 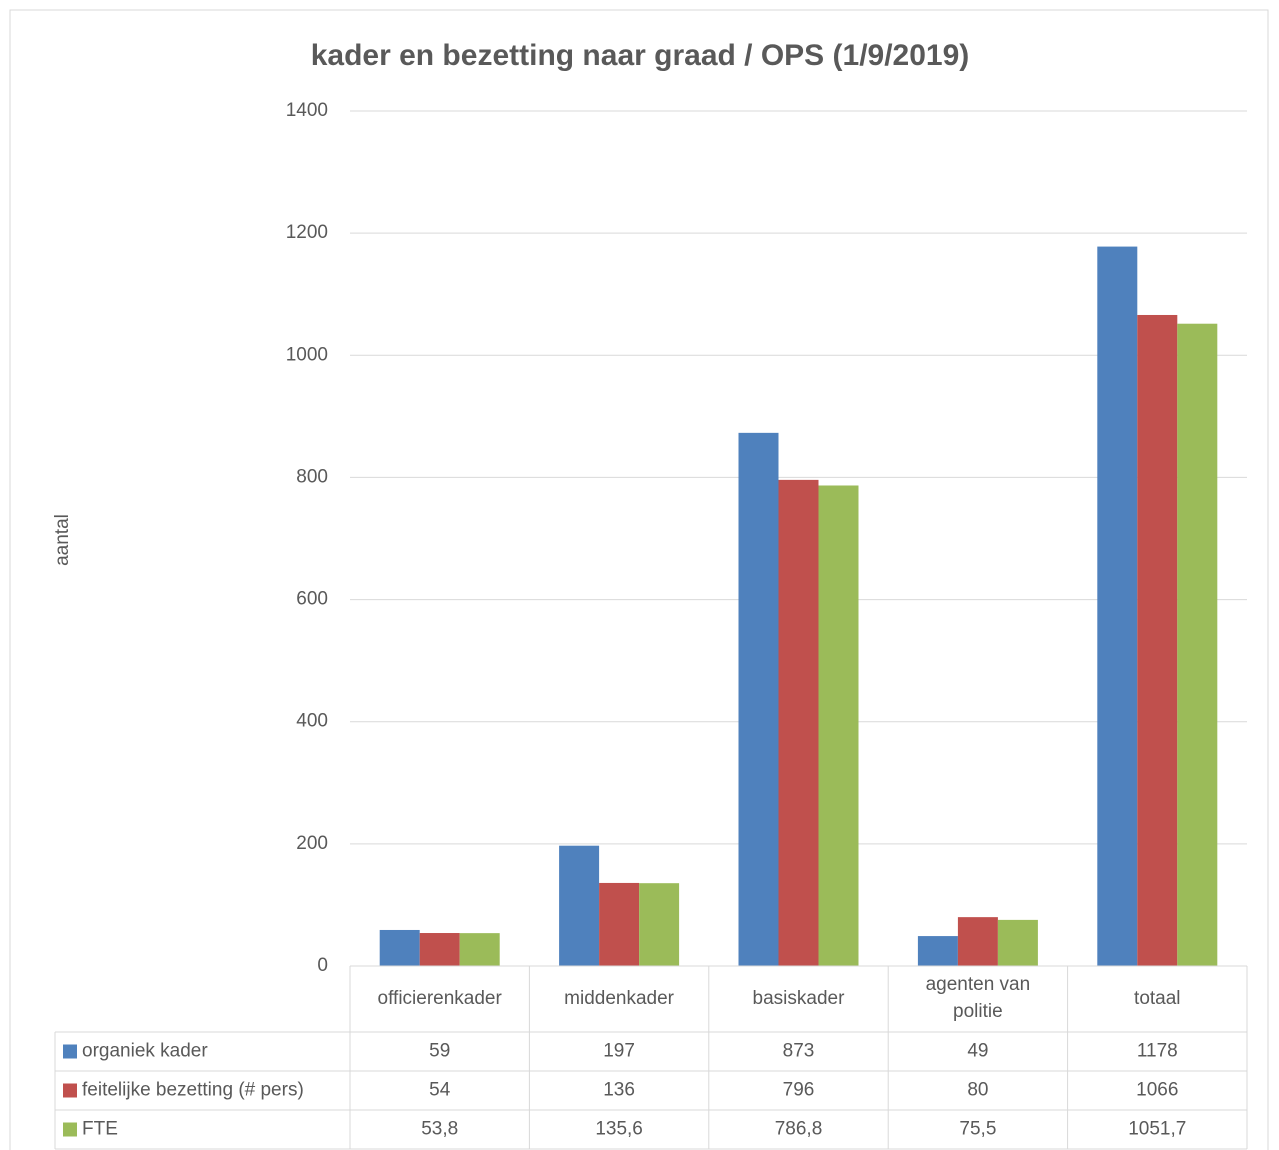 What do you see at coordinates (799, 1051) in the screenshot?
I see `table-value: 873` at bounding box center [799, 1051].